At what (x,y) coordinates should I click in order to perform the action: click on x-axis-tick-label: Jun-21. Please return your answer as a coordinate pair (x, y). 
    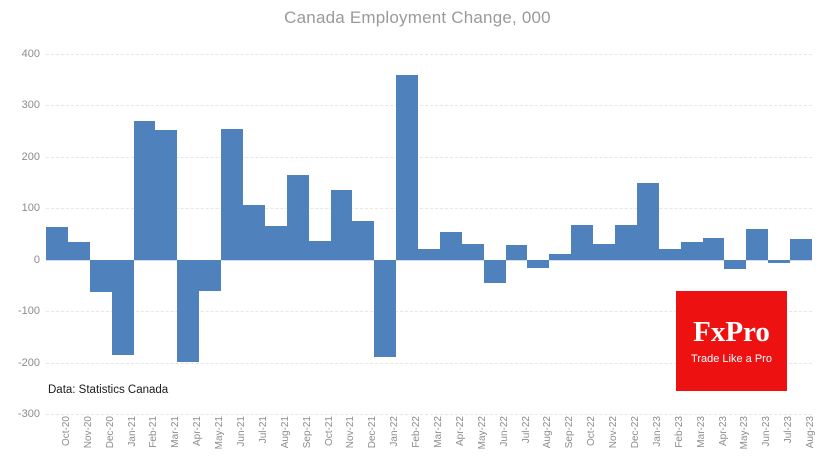
    Looking at the image, I should click on (242, 431).